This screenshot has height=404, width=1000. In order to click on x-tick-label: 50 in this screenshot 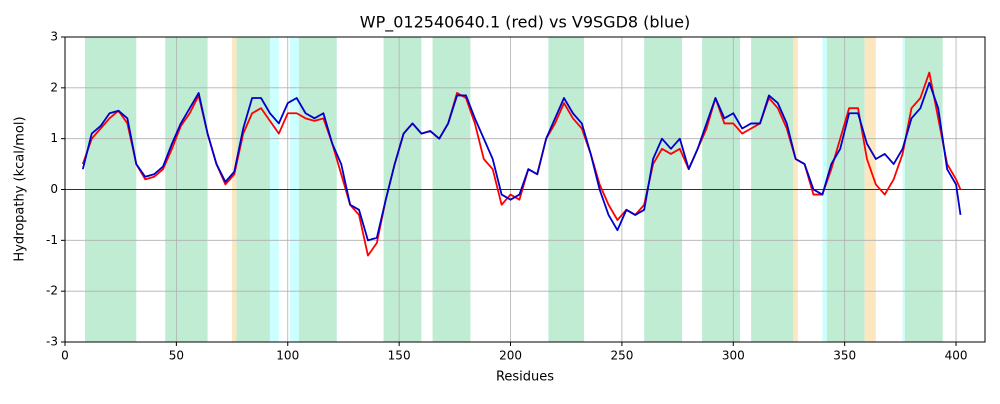, I will do `click(176, 356)`.